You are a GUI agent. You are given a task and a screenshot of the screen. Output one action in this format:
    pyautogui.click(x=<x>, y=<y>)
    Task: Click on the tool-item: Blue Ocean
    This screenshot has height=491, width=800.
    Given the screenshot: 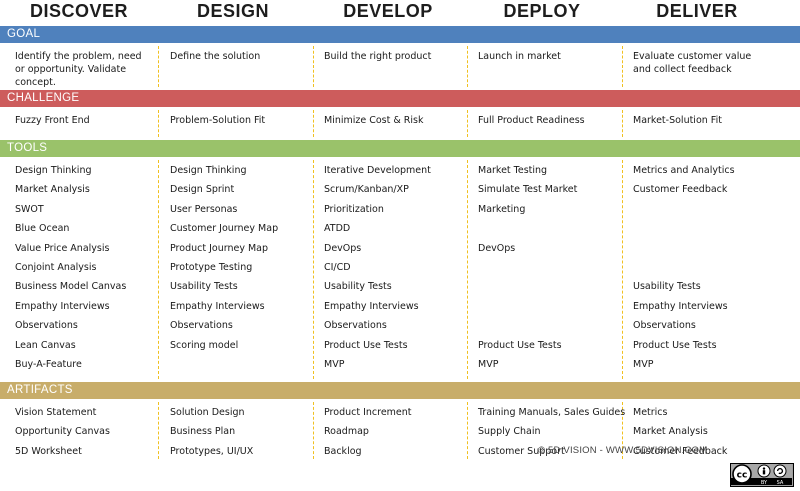 What is the action you would take?
    pyautogui.click(x=42, y=229)
    